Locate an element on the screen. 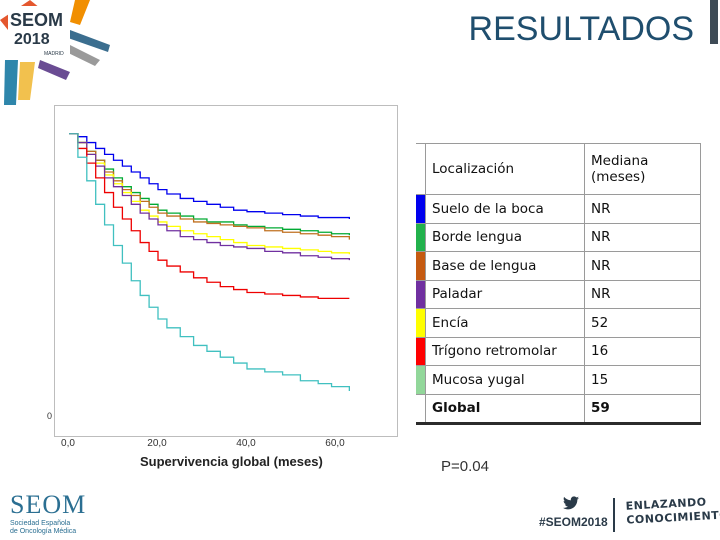  p-value-label: P=0.04 is located at coordinates (465, 466).